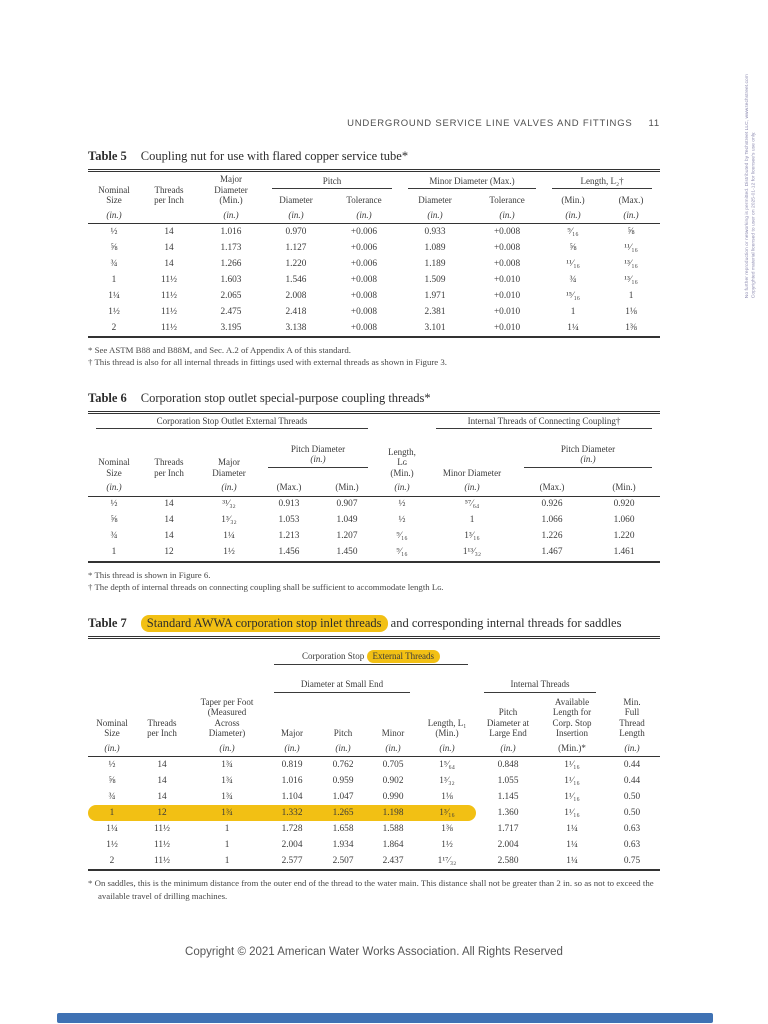 The width and height of the screenshot is (768, 1024). What do you see at coordinates (292, 780) in the screenshot?
I see `table-cell: 1.016` at bounding box center [292, 780].